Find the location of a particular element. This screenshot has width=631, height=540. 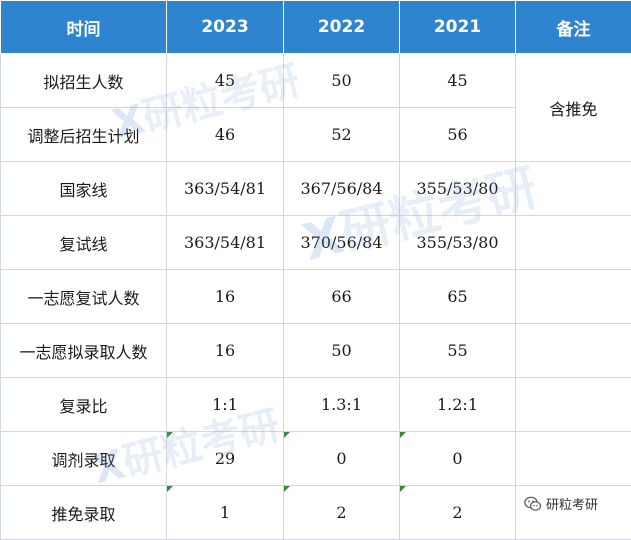

table-row: 一志愿拟录取人数 16 50 55 is located at coordinates (316, 351).